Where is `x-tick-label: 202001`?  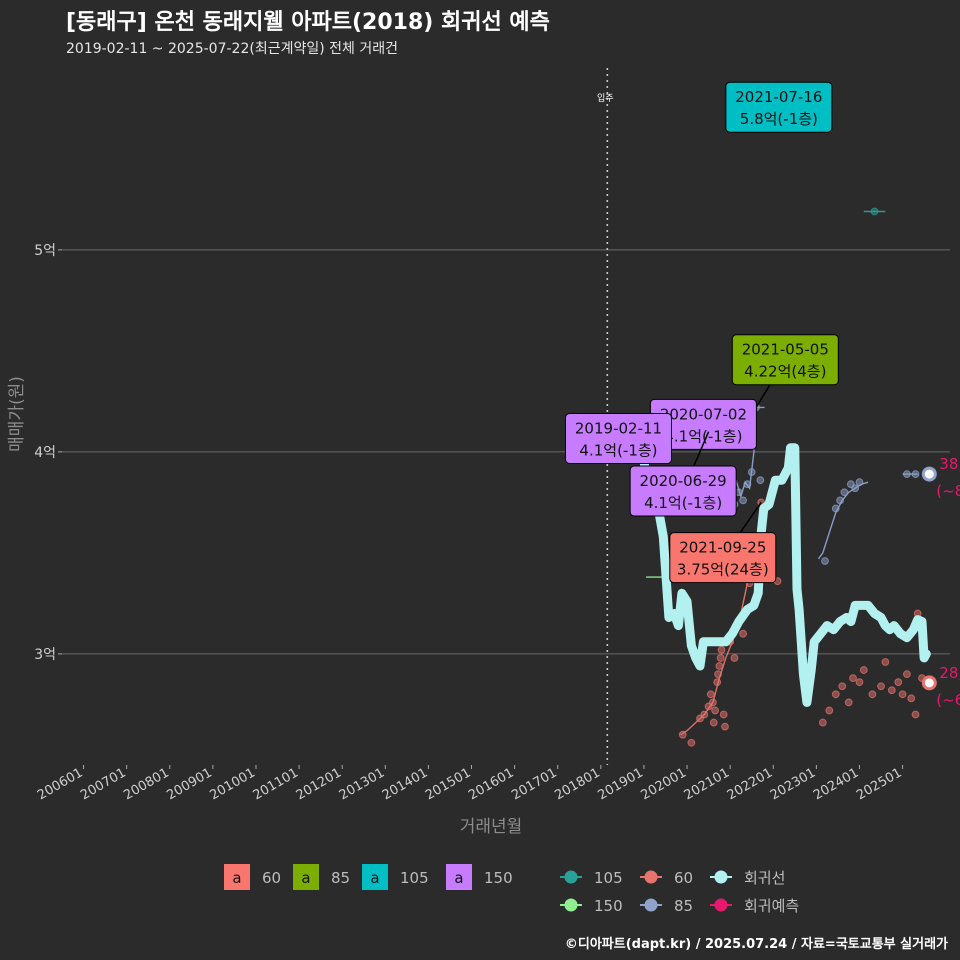 x-tick-label: 202001 is located at coordinates (664, 784).